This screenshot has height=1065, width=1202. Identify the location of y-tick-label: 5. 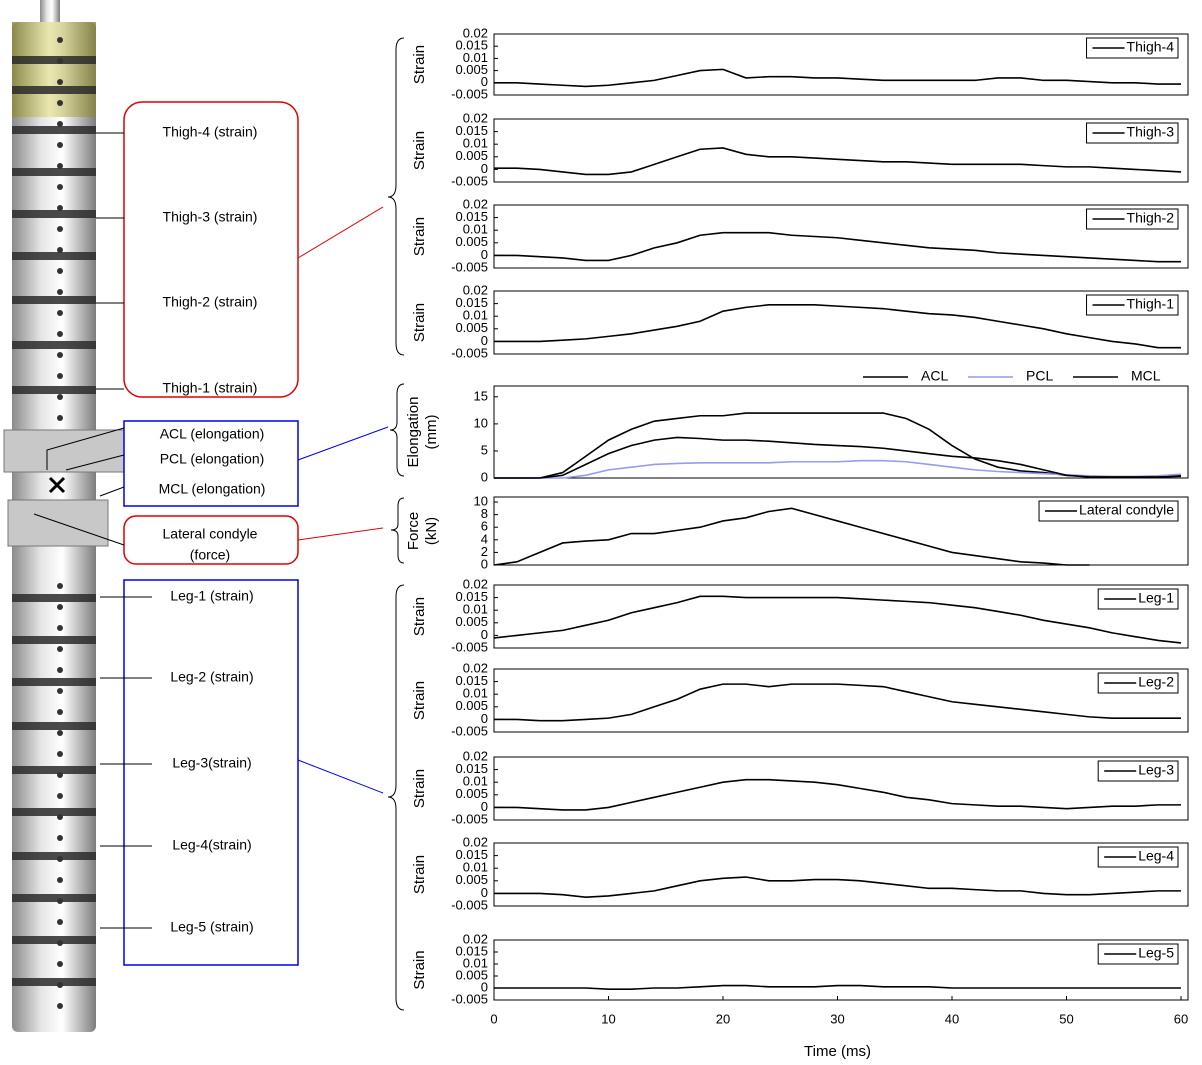
(484, 449).